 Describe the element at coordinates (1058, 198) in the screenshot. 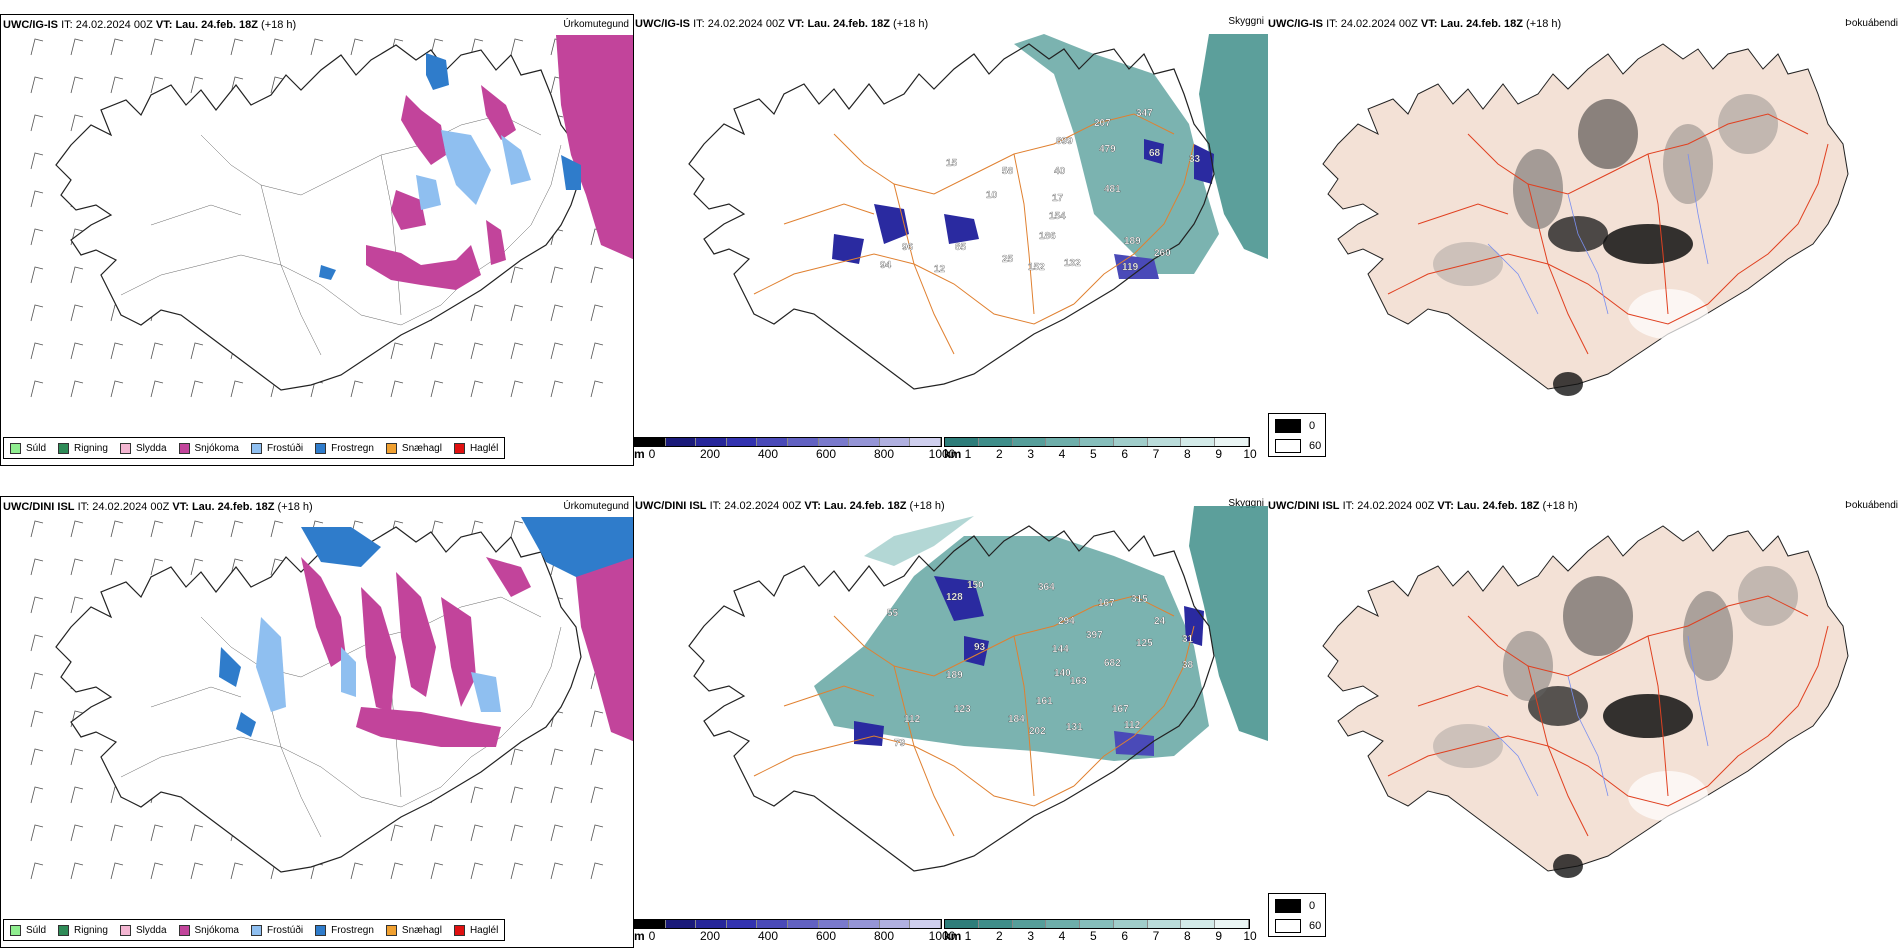

I see `visibility-value-label: 17` at that location.